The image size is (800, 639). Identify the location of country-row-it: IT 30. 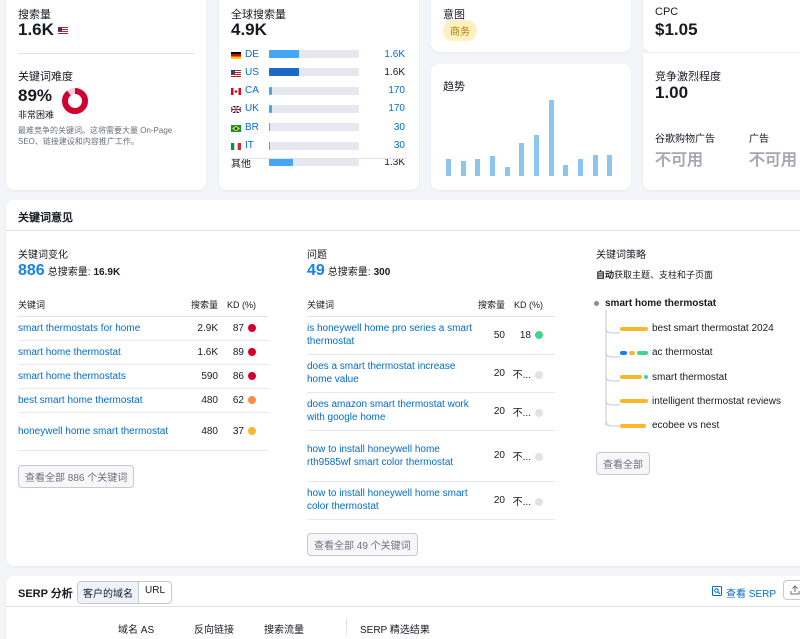
(318, 146).